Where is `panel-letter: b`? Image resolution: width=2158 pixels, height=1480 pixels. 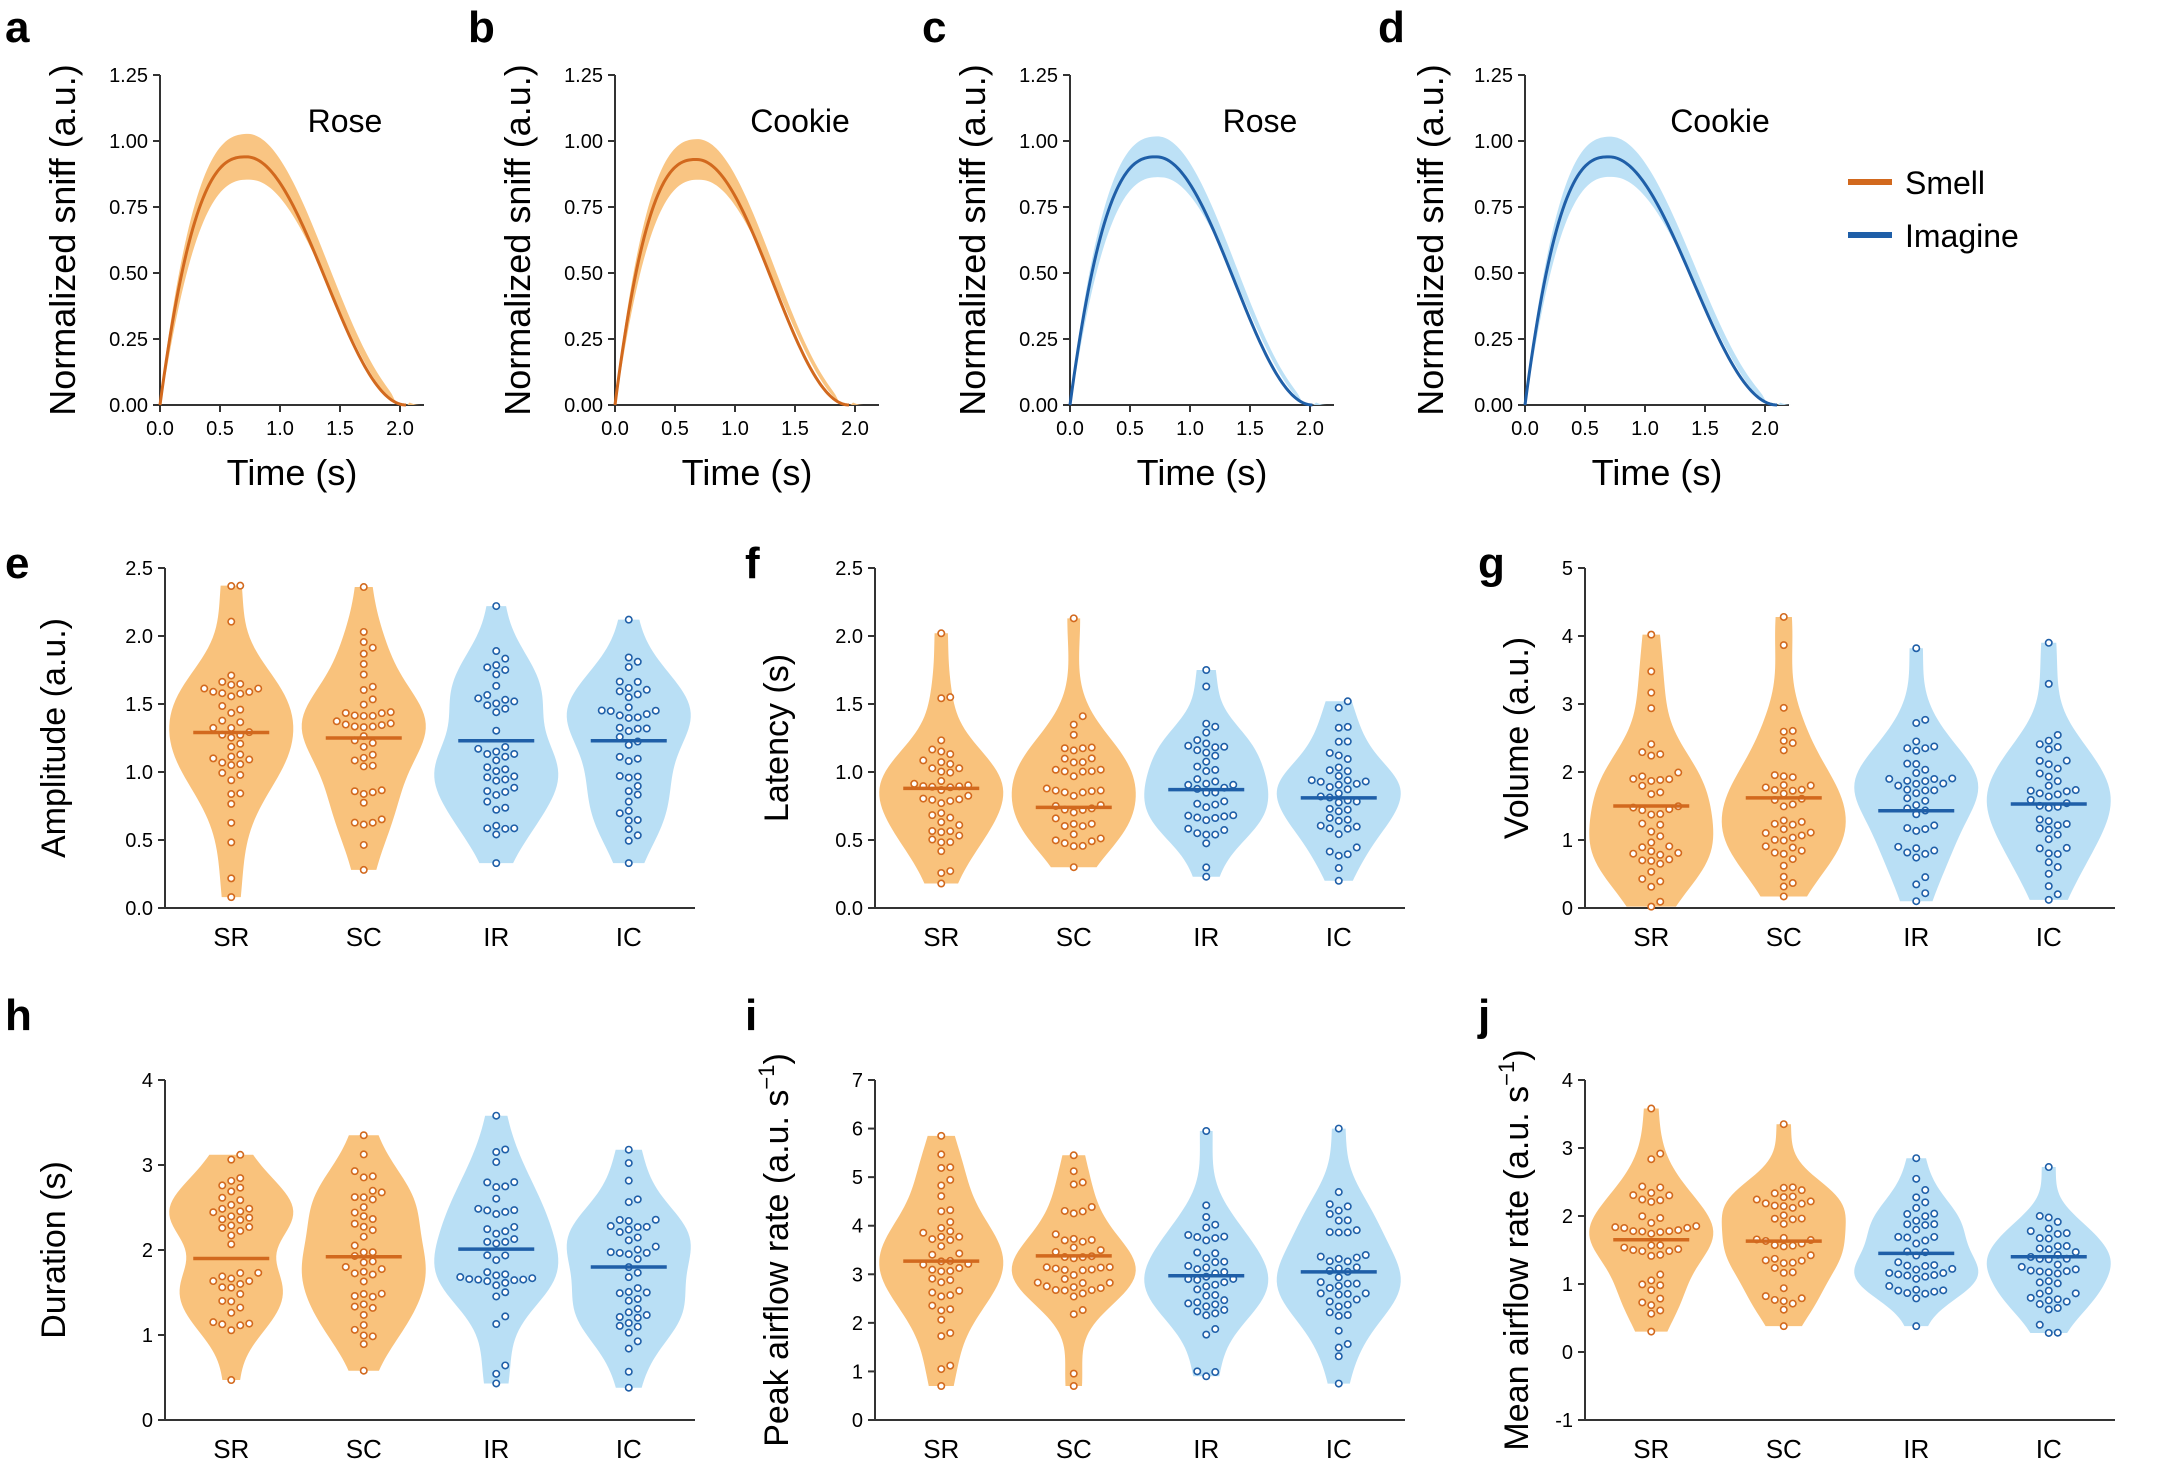
panel-letter: b is located at coordinates (481, 27).